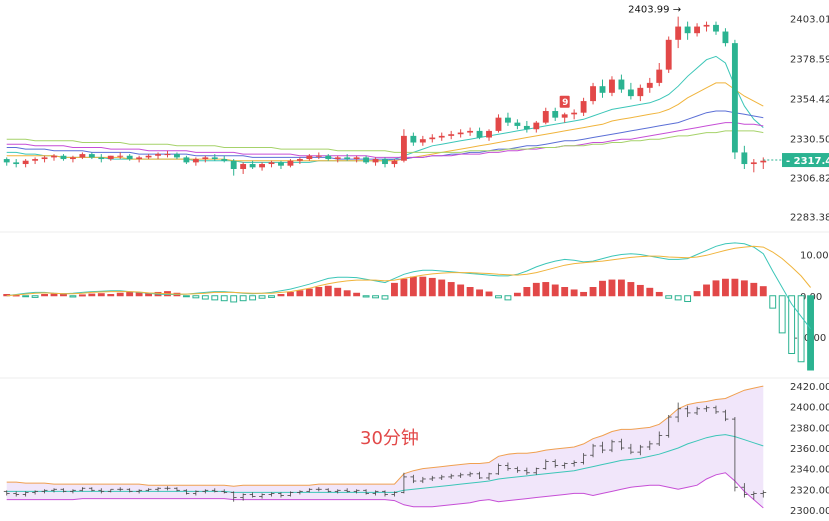 The height and width of the screenshot is (521, 829). What do you see at coordinates (809, 217) in the screenshot?
I see `price-tick-label: 2283.38` at bounding box center [809, 217].